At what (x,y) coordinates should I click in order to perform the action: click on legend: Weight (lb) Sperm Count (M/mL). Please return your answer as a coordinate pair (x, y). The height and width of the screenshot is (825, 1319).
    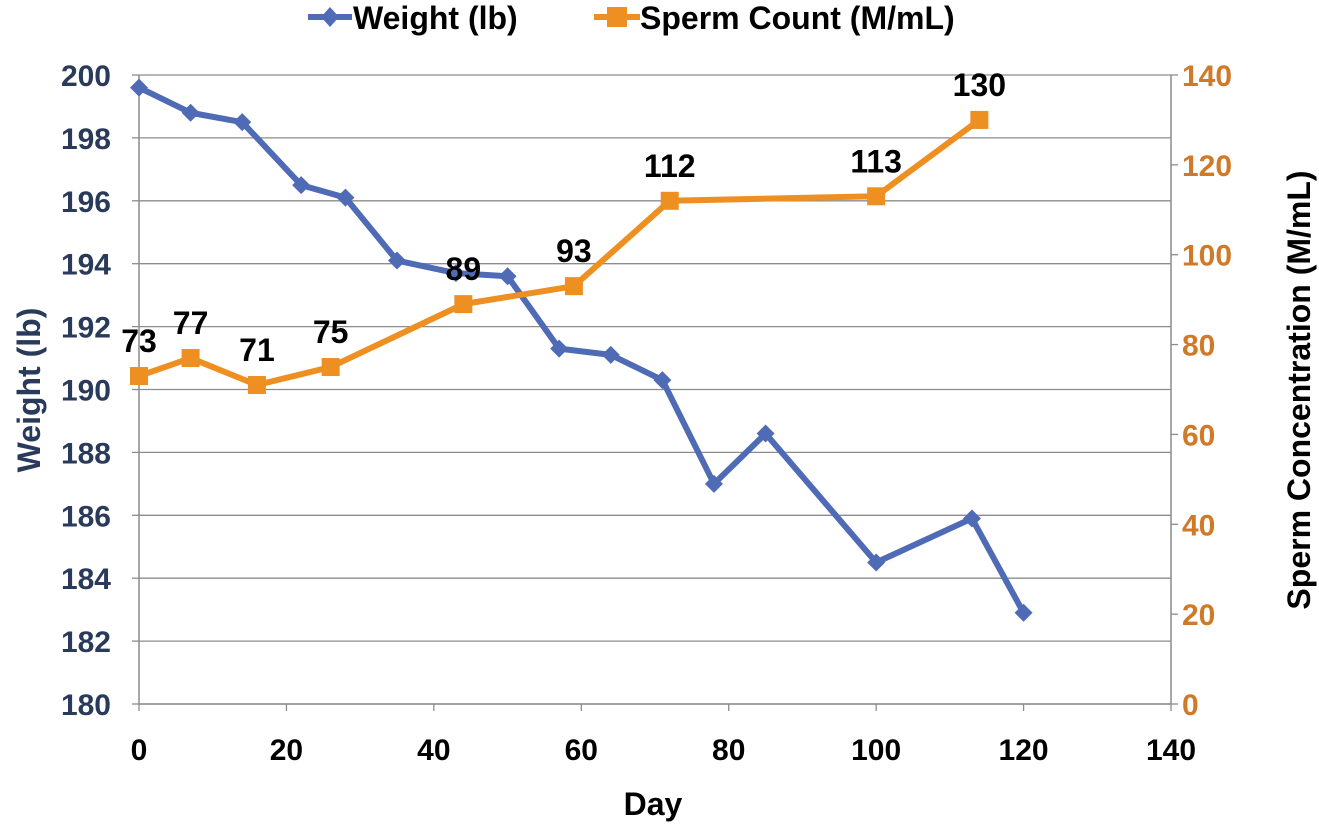
    Looking at the image, I should click on (631, 18).